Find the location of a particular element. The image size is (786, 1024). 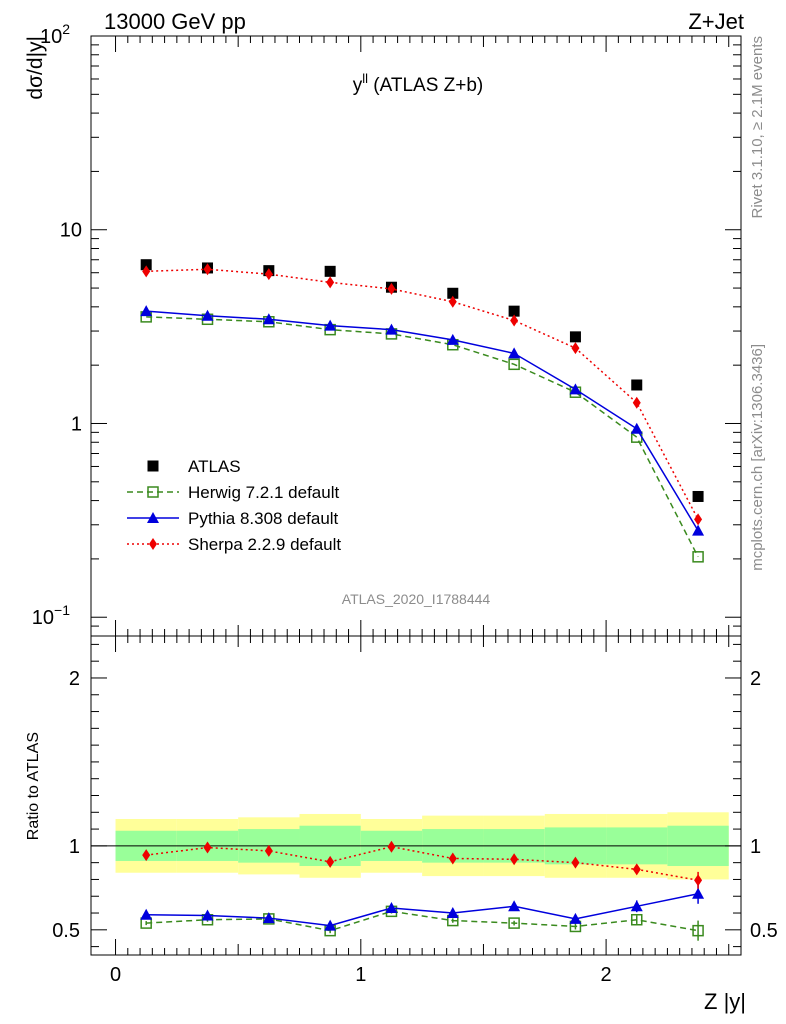

ratio-series-sherpa is located at coordinates (422, 864).